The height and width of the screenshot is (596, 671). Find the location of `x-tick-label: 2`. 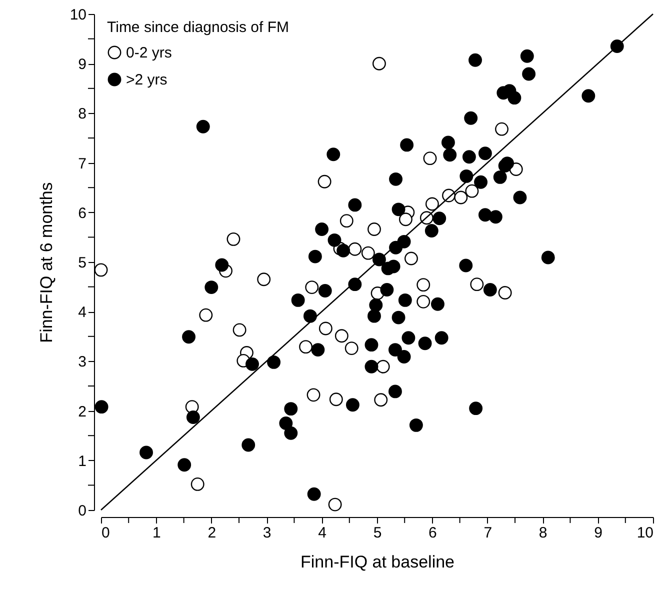

x-tick-label: 2 is located at coordinates (212, 533).